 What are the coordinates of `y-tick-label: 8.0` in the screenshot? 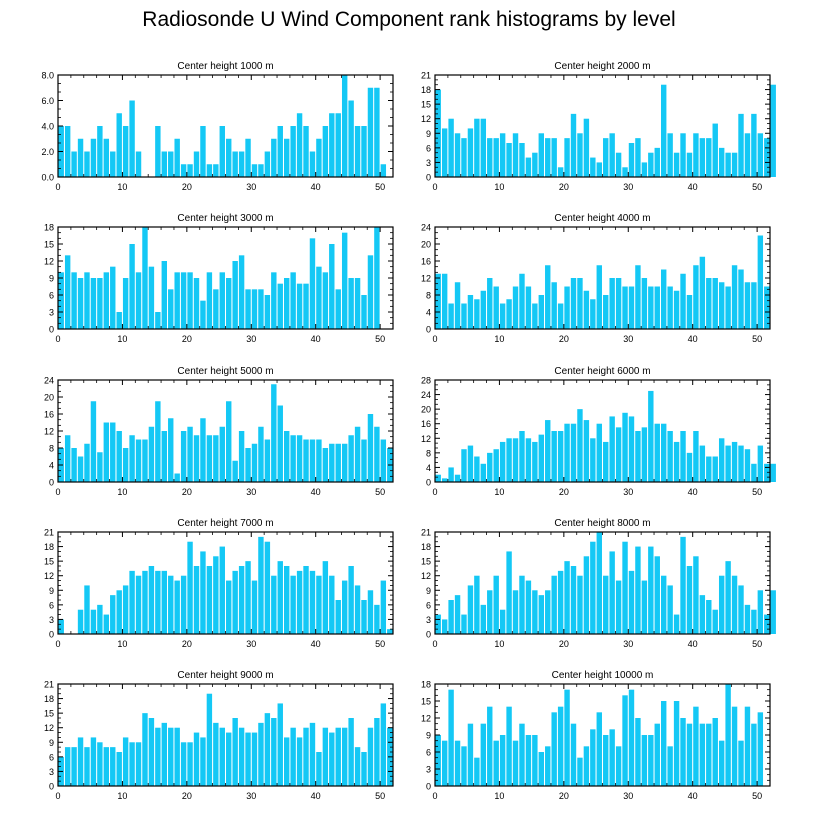 It's located at (47, 76).